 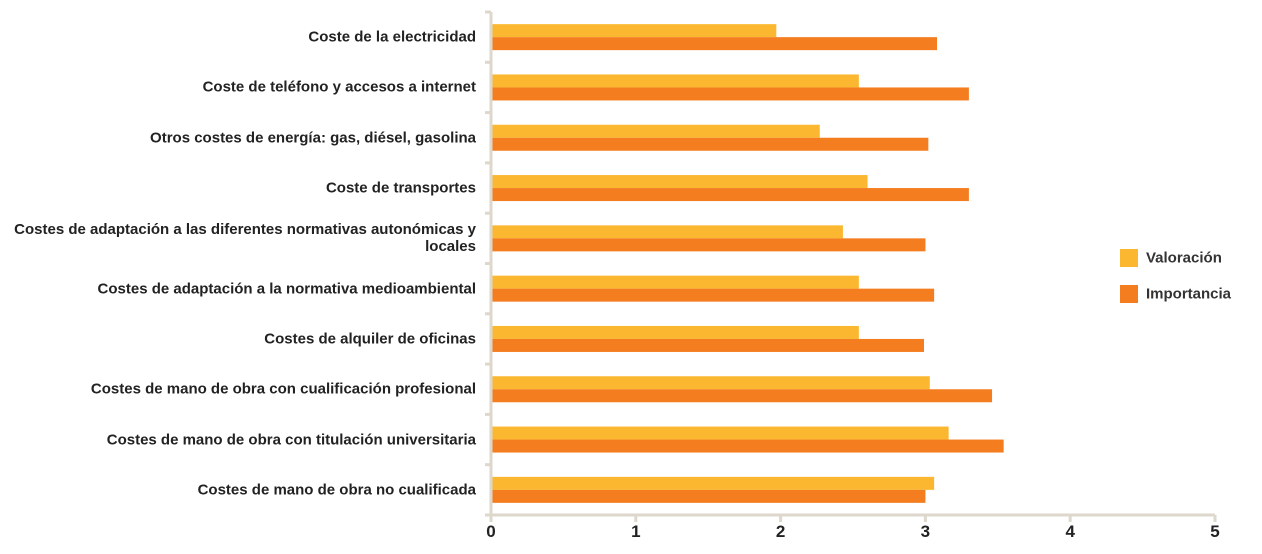 What do you see at coordinates (392, 37) in the screenshot?
I see `category-label: Coste de la electricidad` at bounding box center [392, 37].